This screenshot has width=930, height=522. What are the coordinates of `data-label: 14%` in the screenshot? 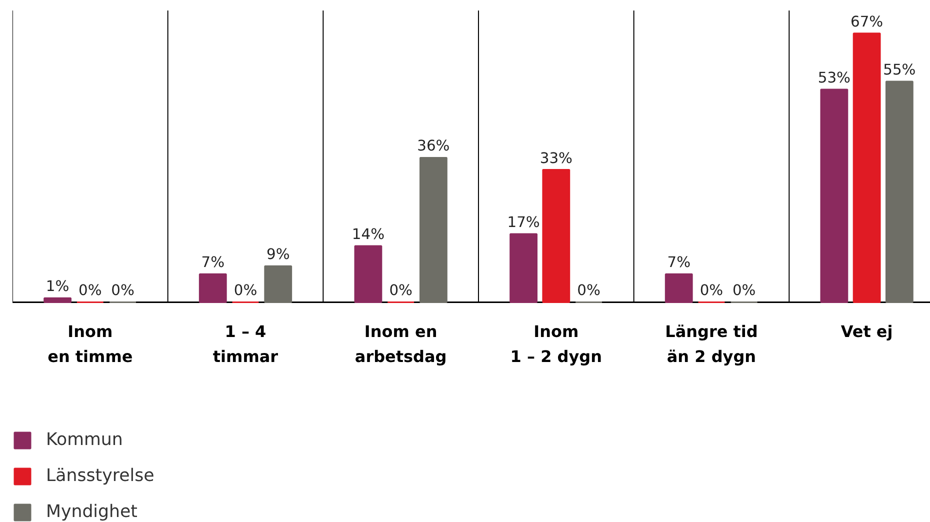 It's located at (368, 235).